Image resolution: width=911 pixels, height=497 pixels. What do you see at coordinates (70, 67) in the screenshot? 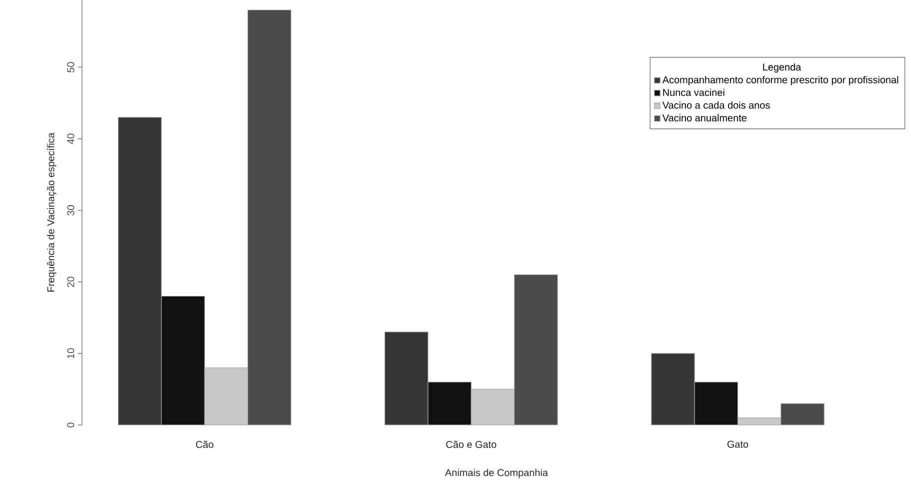
I see `y-tick-label: 50` at bounding box center [70, 67].